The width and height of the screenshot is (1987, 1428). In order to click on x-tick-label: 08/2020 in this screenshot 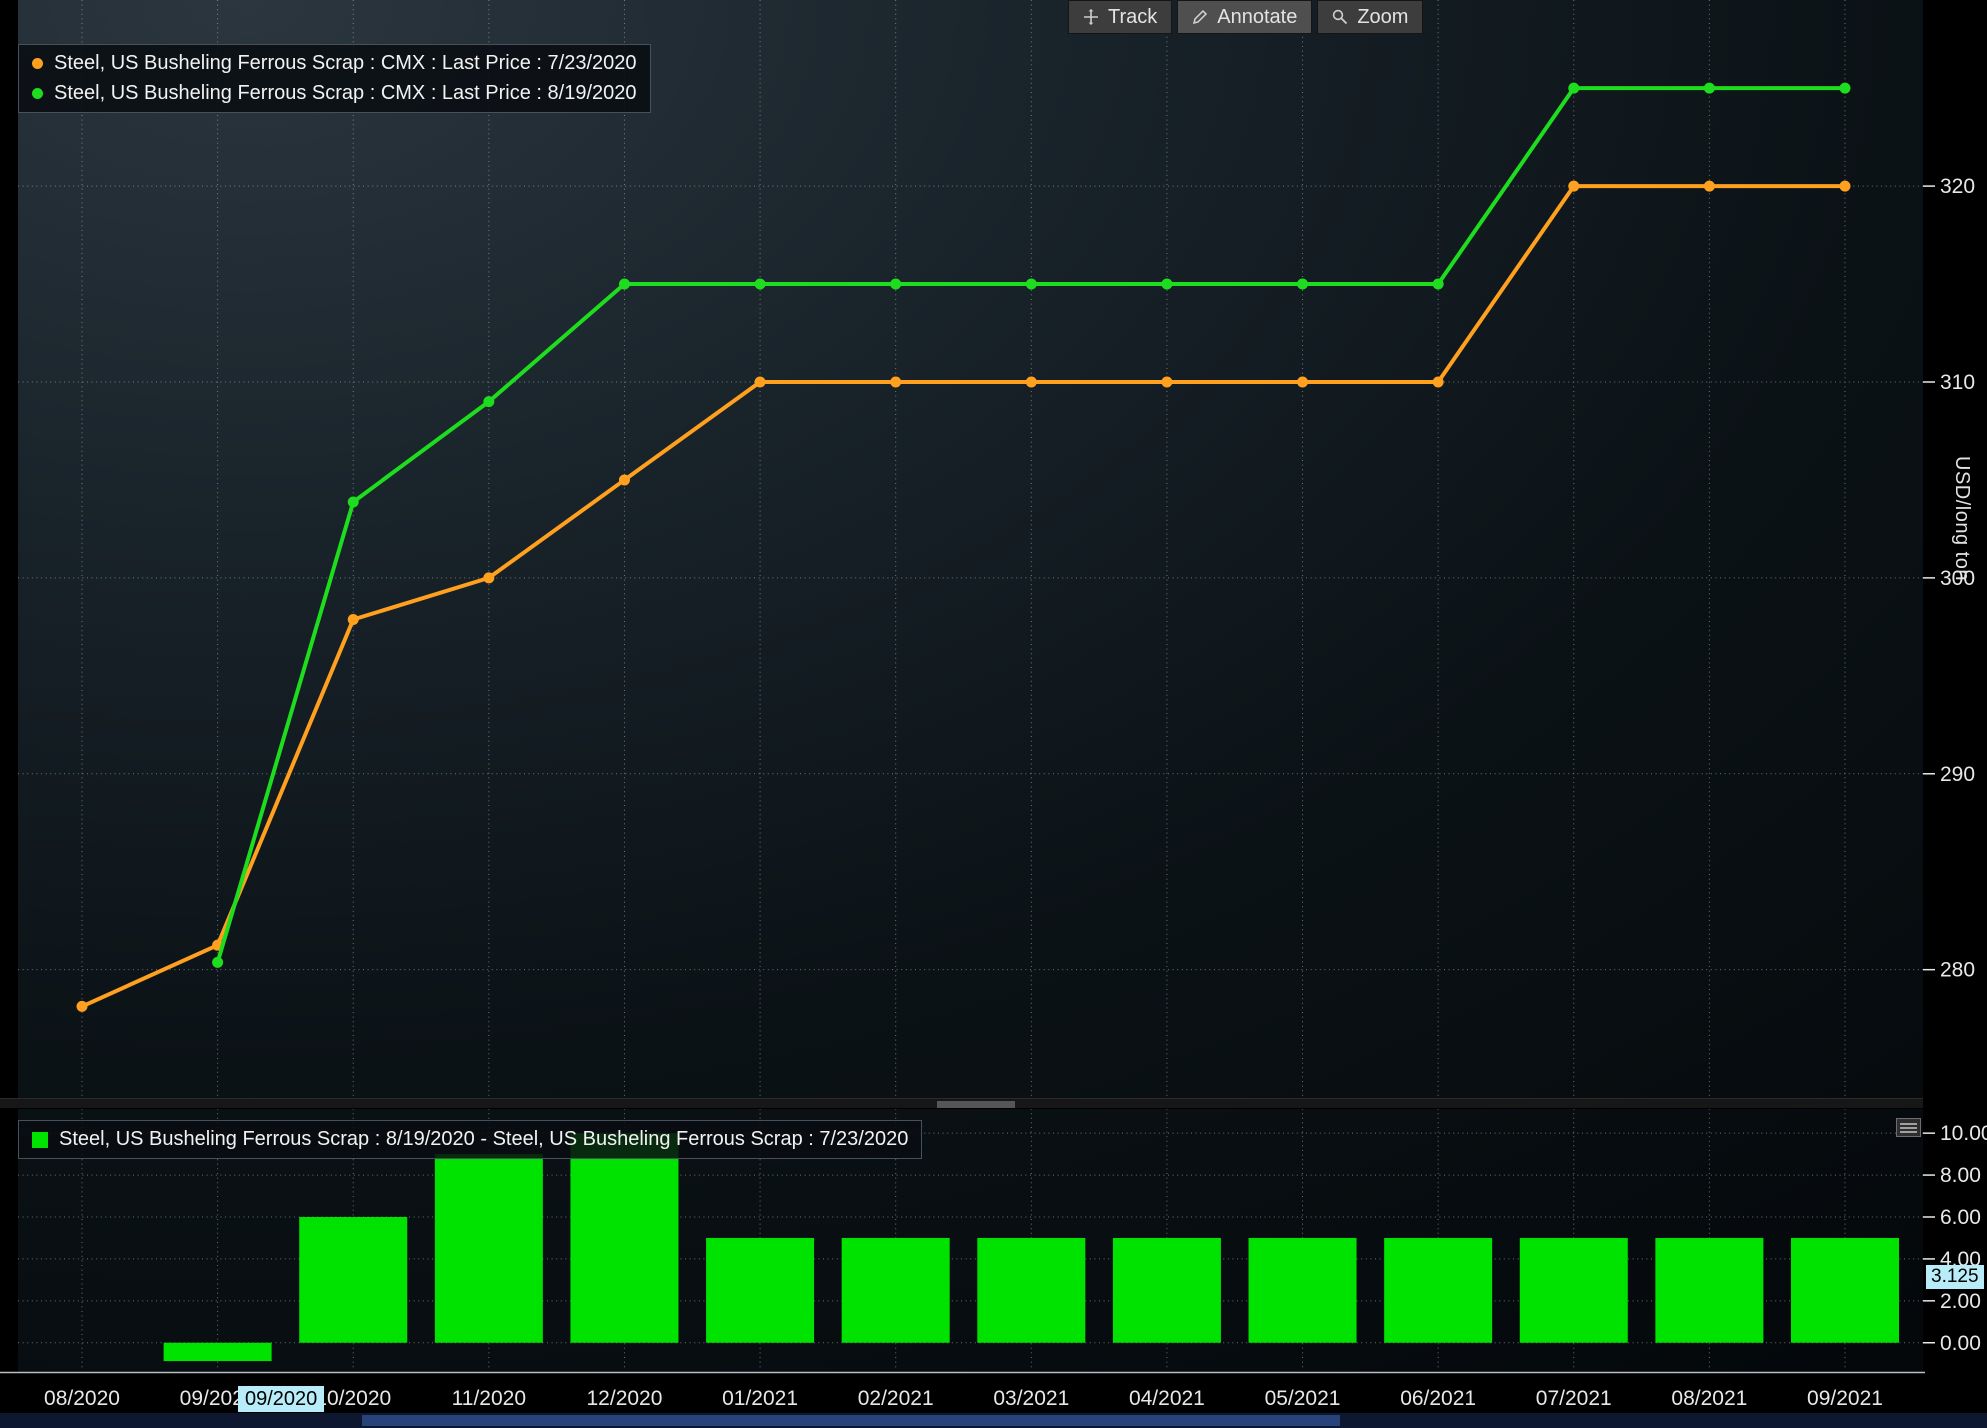, I will do `click(82, 1398)`.